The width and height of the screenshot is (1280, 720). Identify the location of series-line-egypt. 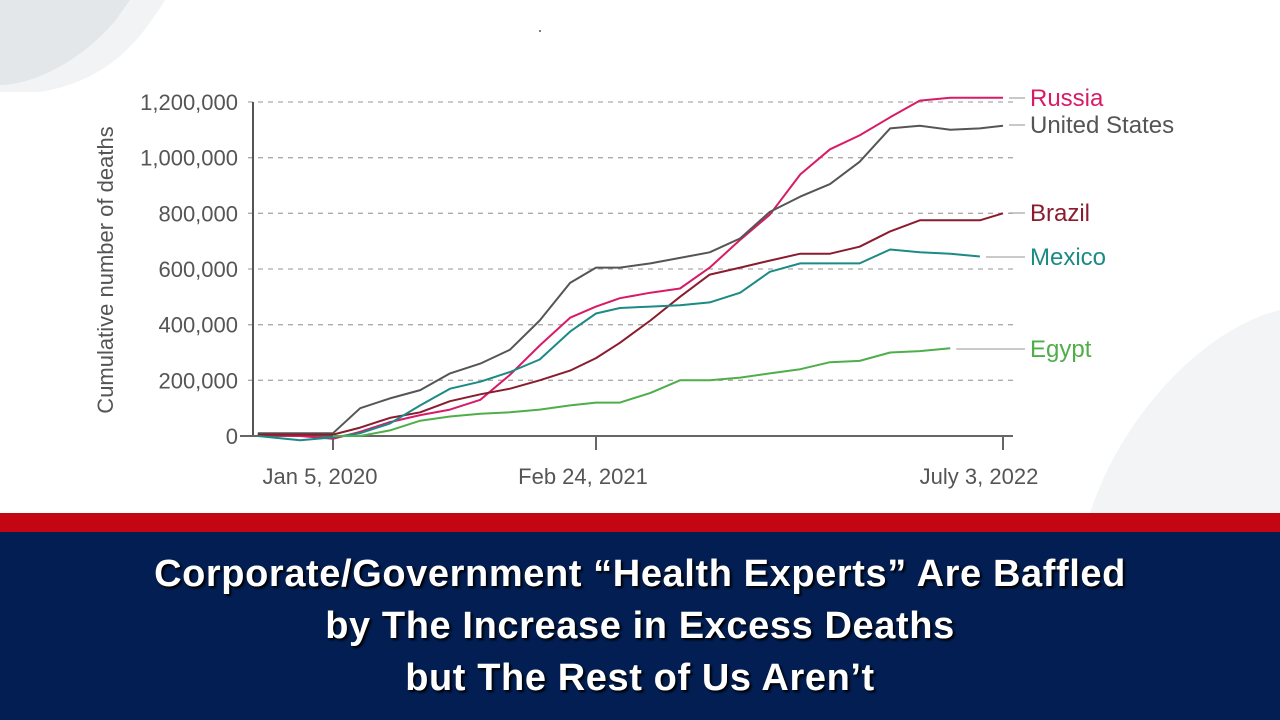
(642, 392).